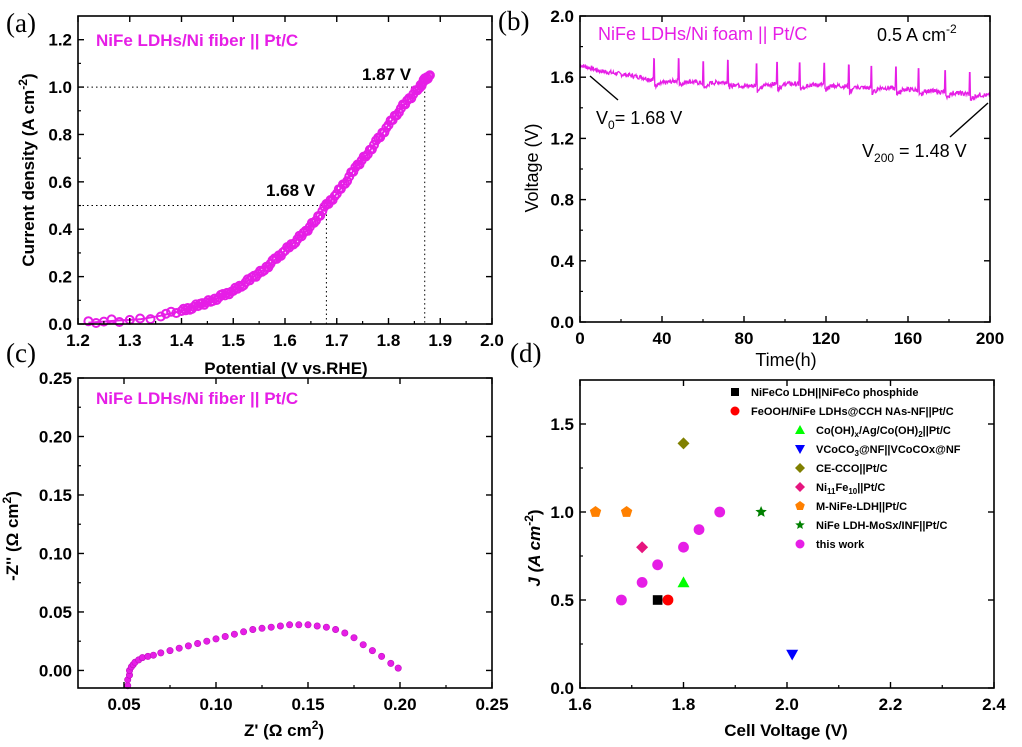  Describe the element at coordinates (684, 704) in the screenshot. I see `panel-d-x-tick-label: 1.8` at that location.